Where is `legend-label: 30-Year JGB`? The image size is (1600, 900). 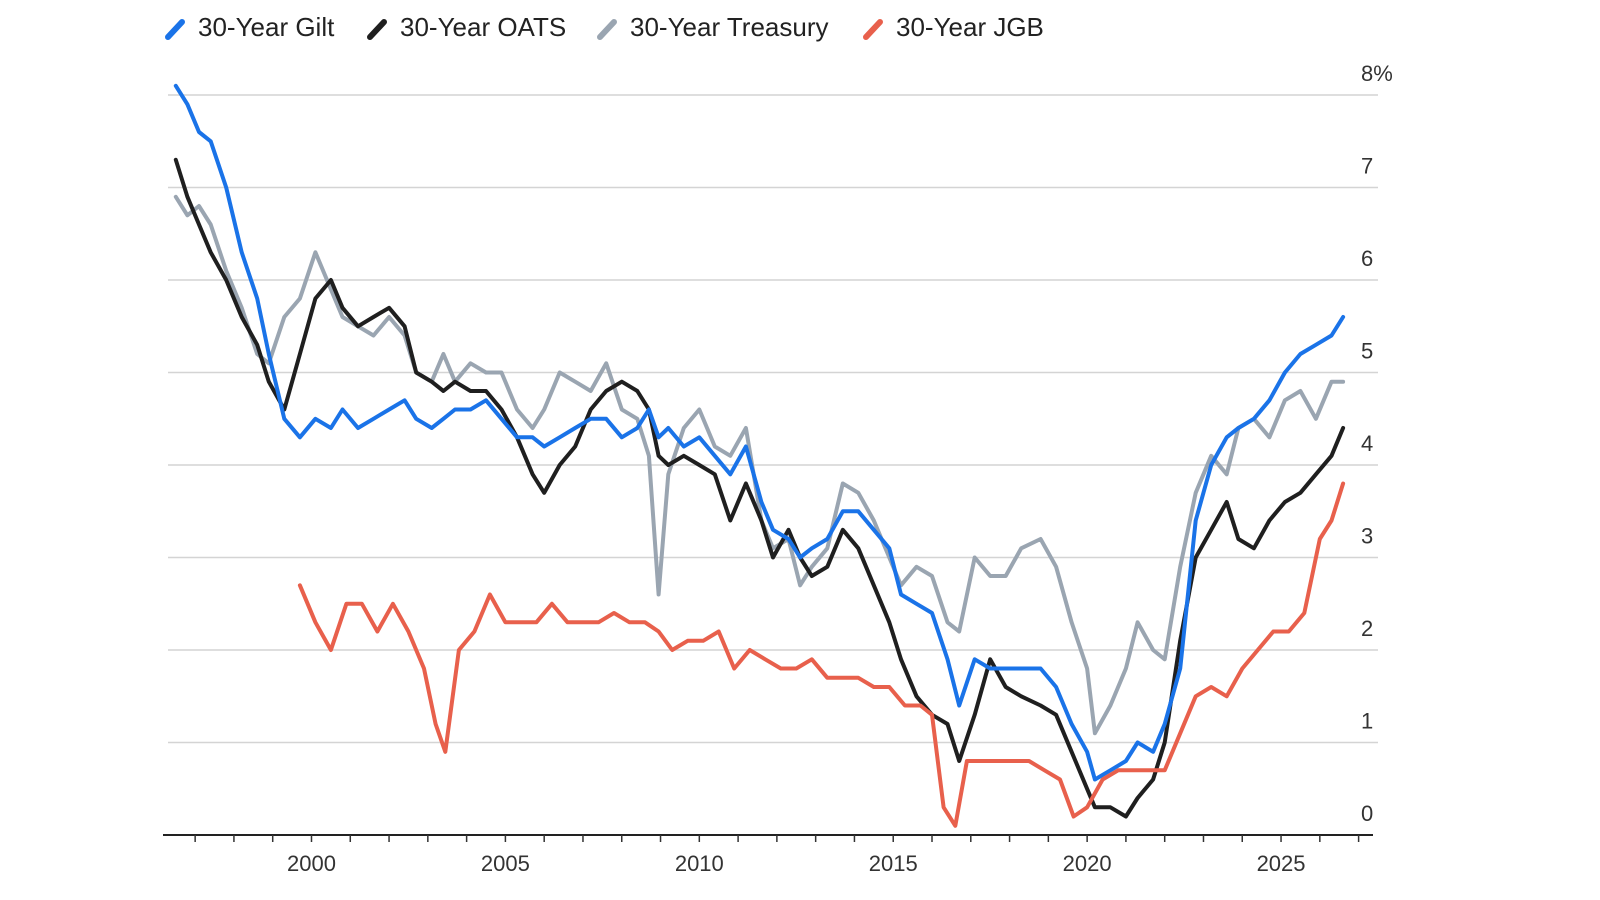
legend-label: 30-Year JGB is located at coordinates (970, 27).